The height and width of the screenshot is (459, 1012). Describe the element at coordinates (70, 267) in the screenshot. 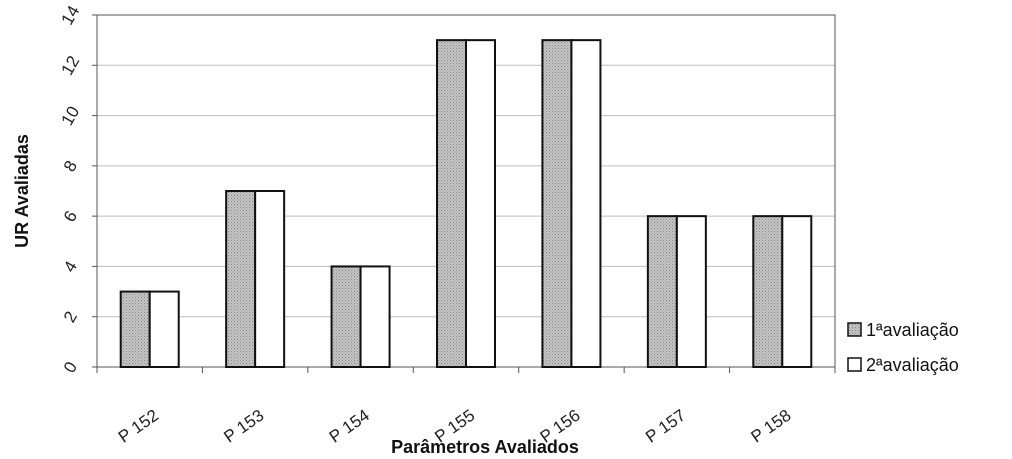

I see `y-tick-label: 4` at that location.